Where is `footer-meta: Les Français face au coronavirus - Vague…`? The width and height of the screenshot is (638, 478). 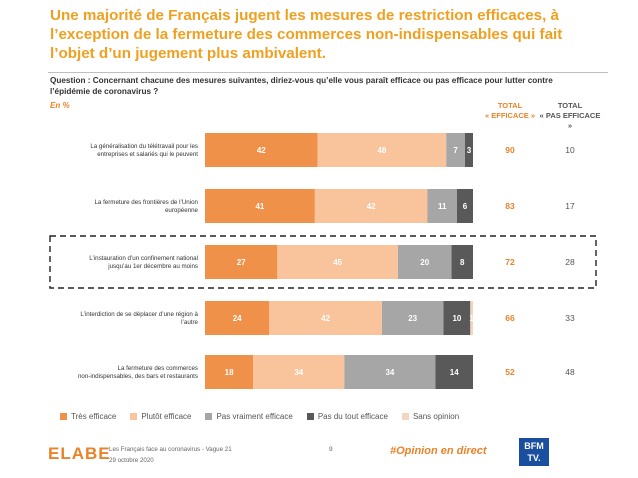
footer-meta: Les Français face au coronavirus - Vague… is located at coordinates (170, 455).